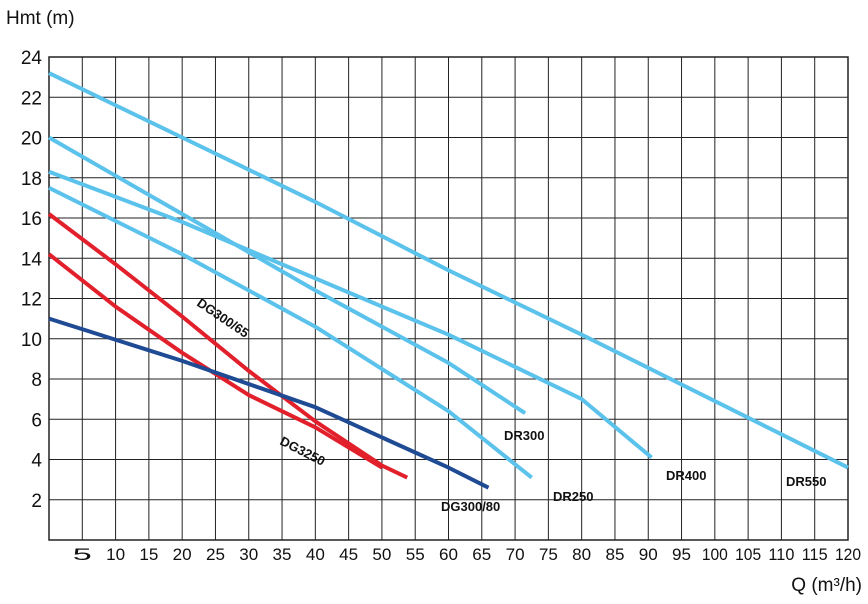  I want to click on series-label-dr400: DR400, so click(686, 475).